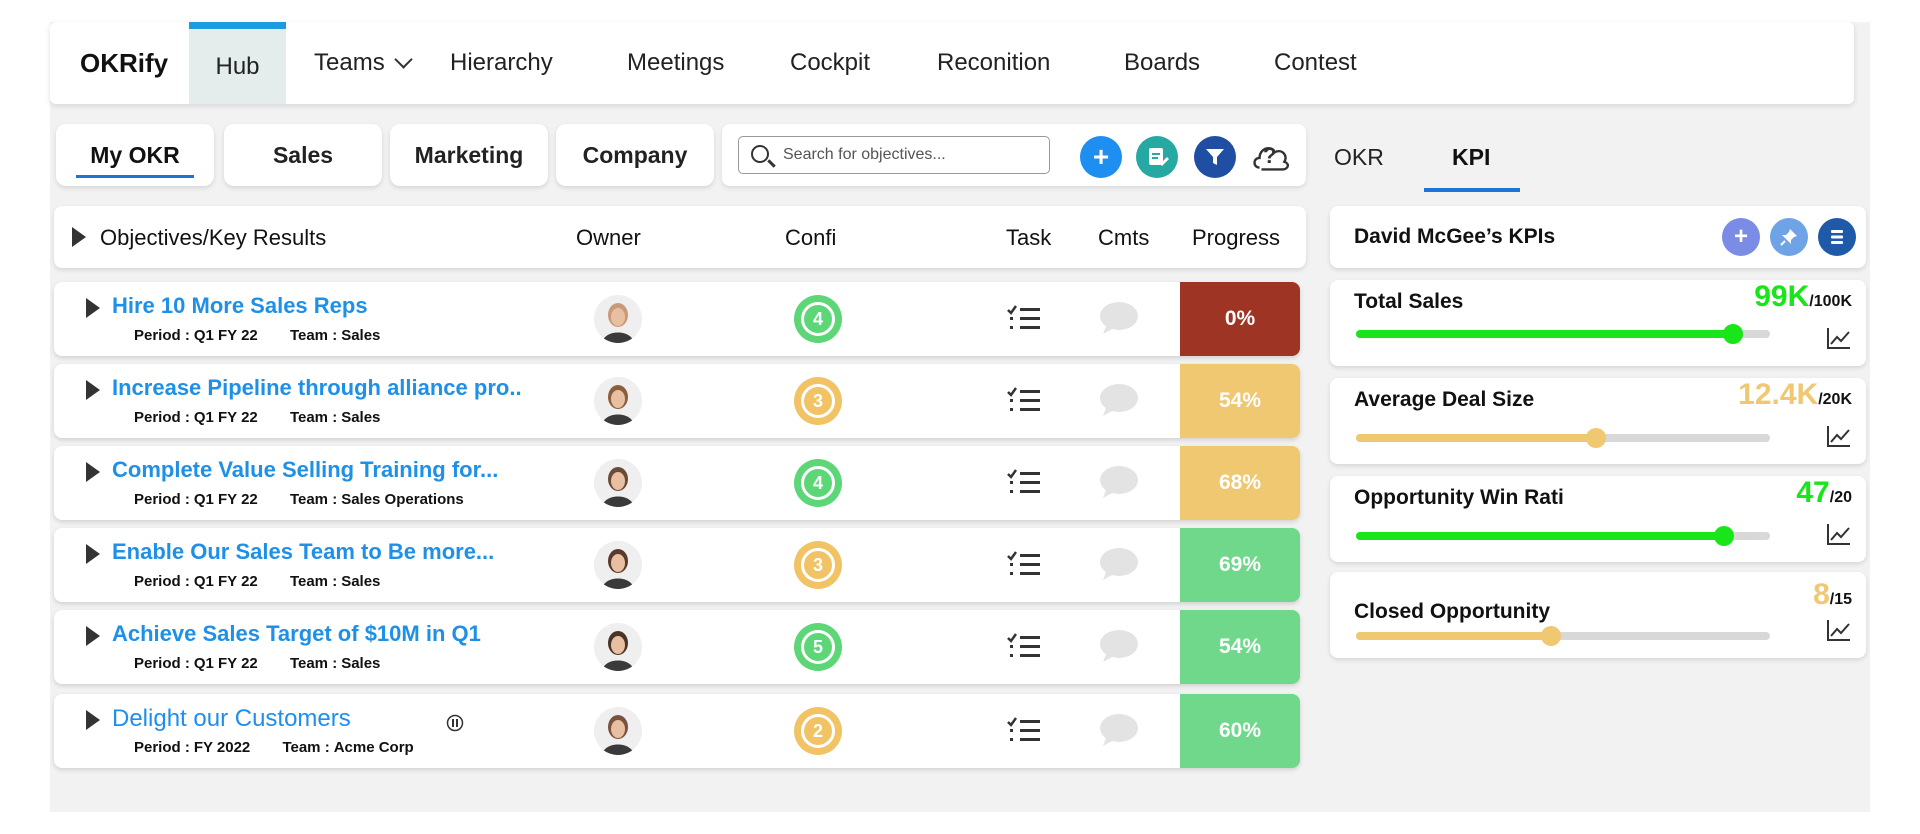  Describe the element at coordinates (363, 63) in the screenshot. I see `nav-teams: Teams` at that location.